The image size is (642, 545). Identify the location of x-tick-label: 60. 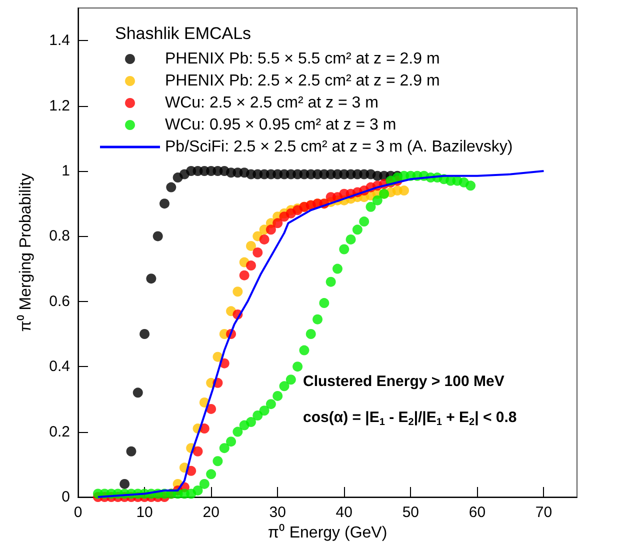
(477, 512).